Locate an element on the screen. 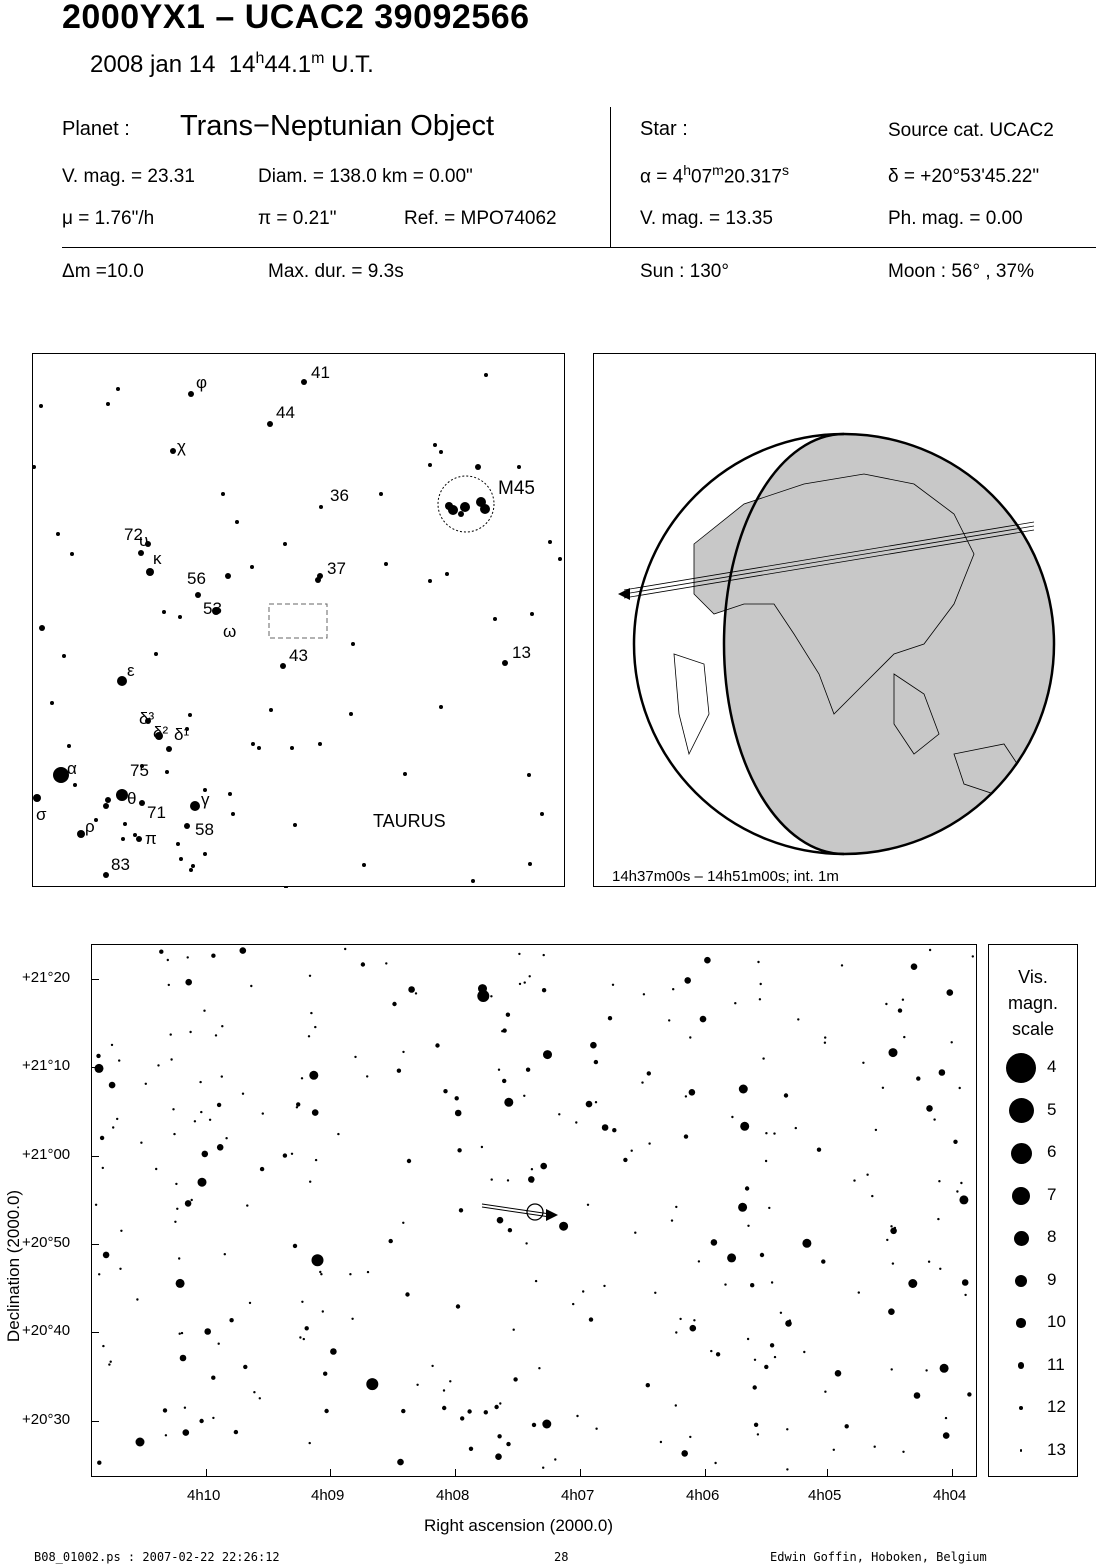  finder-star-label: δ³ is located at coordinates (146, 718).